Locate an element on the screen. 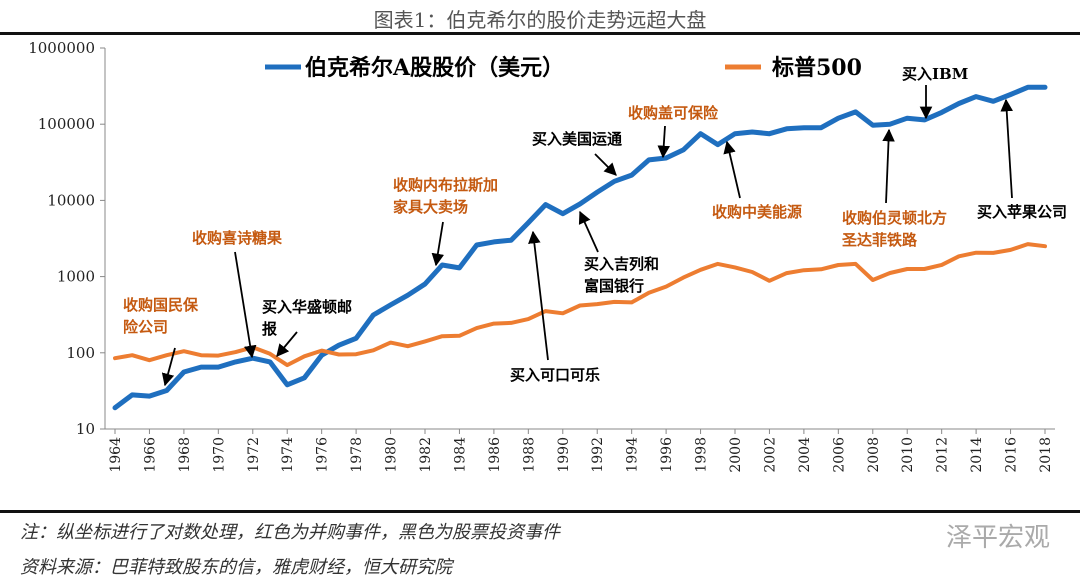 This screenshot has height=584, width=1080. x-tick-label: 1990 is located at coordinates (564, 455).